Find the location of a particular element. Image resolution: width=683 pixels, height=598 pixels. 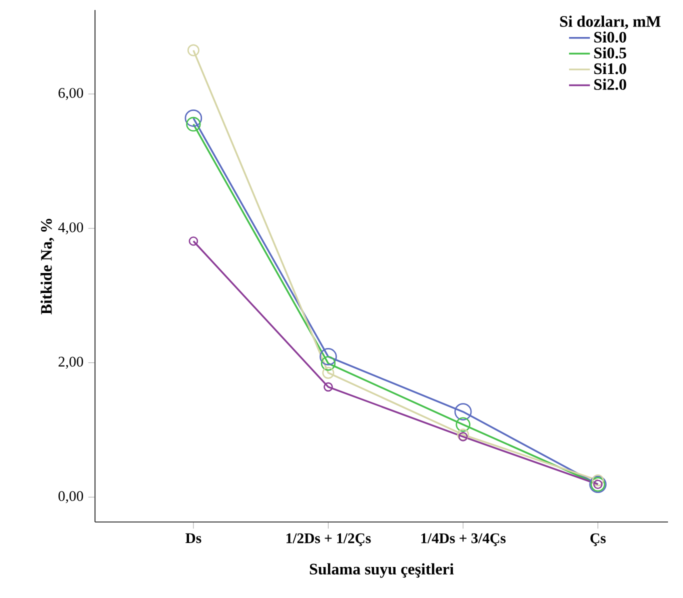

legend-label: Si2.0 is located at coordinates (610, 84).